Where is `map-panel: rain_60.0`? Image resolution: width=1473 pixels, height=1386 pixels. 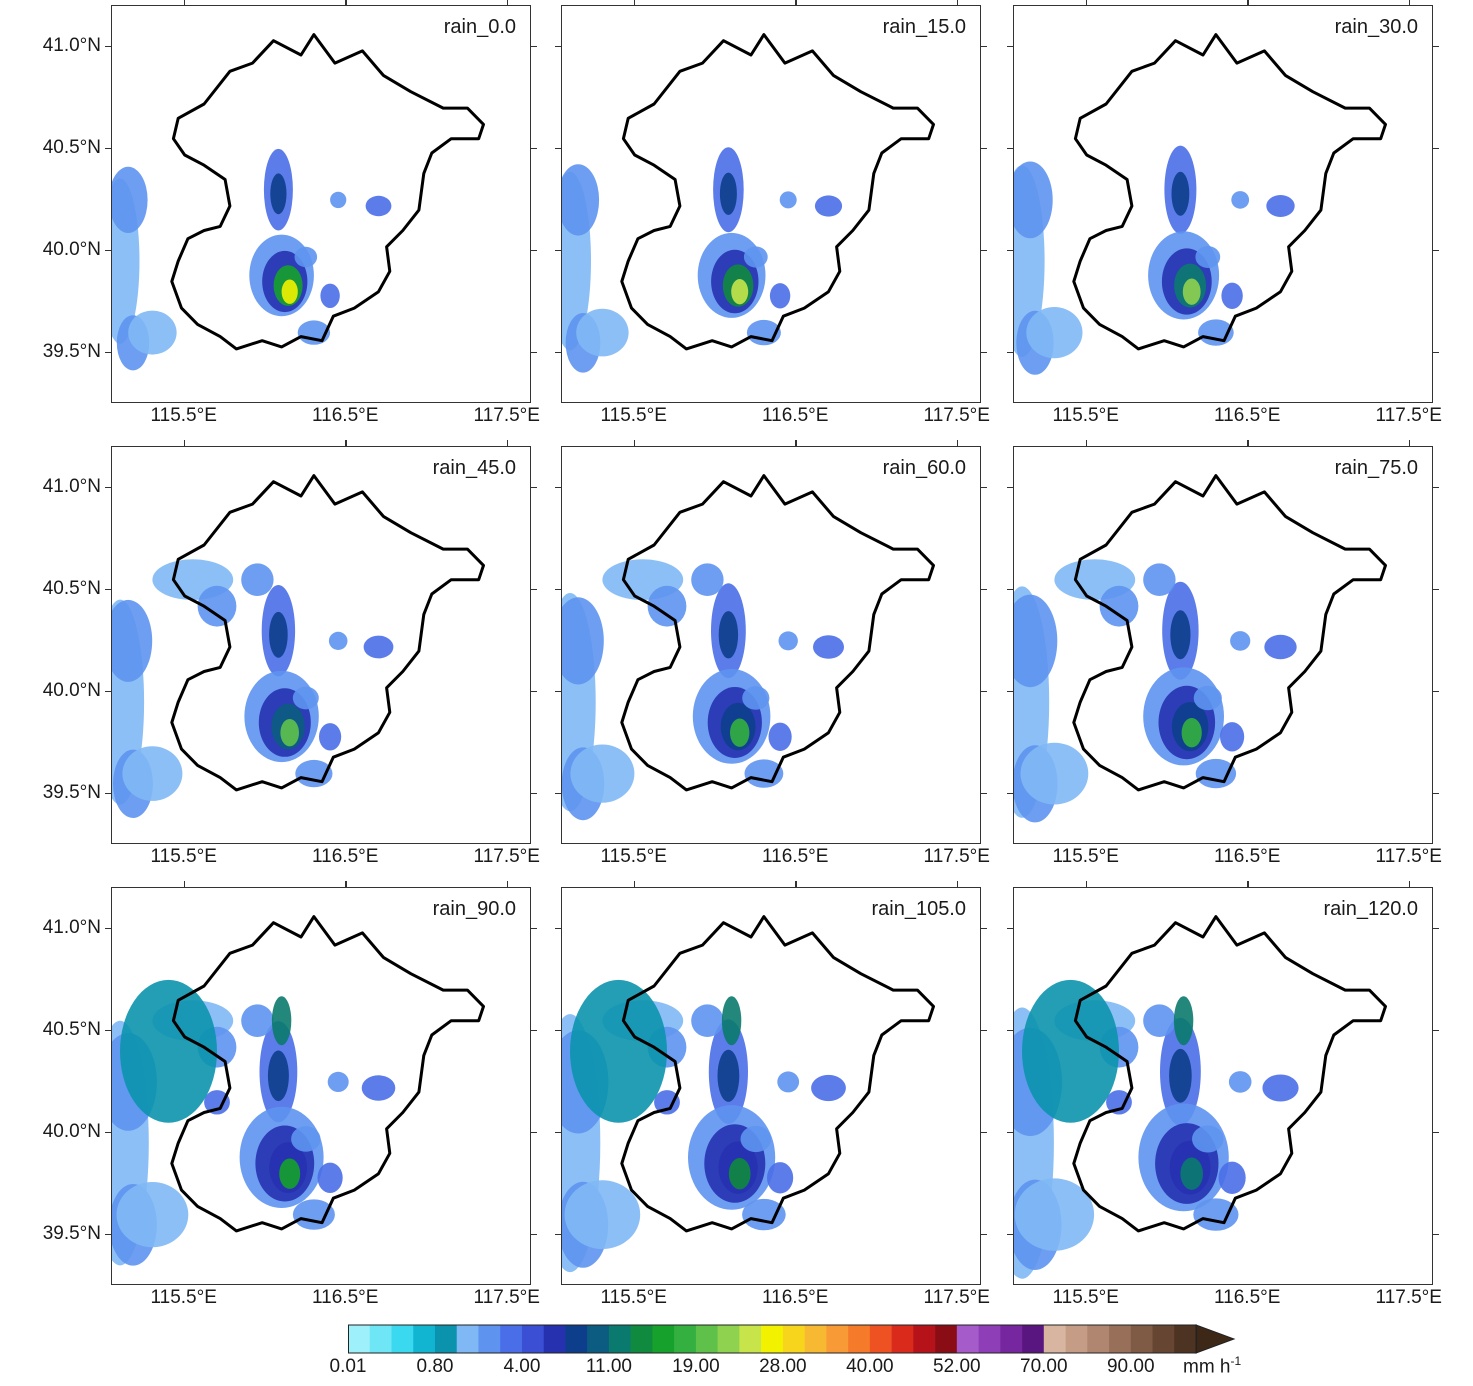 map-panel: rain_60.0 is located at coordinates (771, 645).